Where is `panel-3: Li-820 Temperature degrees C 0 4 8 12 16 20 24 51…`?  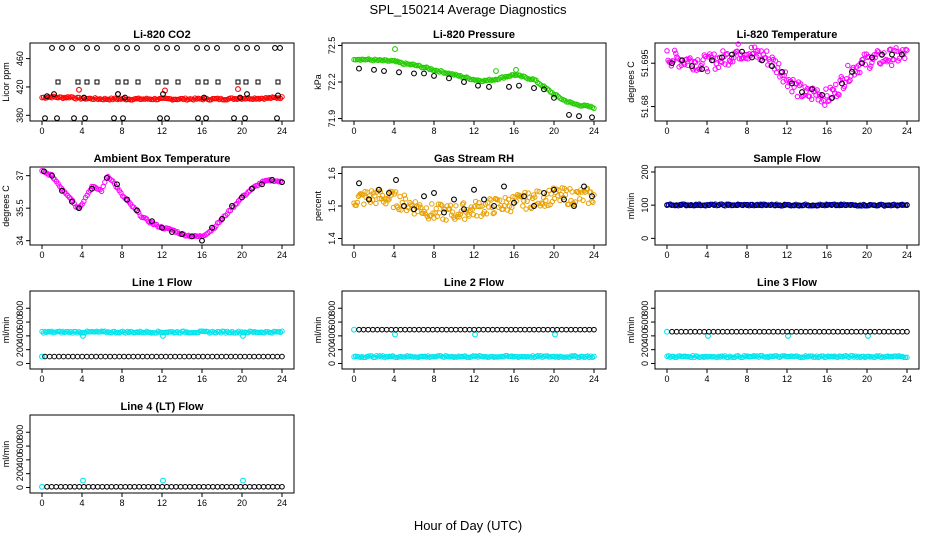 panel-3: Li-820 Temperature degrees C 0 4 8 12 16 20 24 51… is located at coordinates (773, 82).